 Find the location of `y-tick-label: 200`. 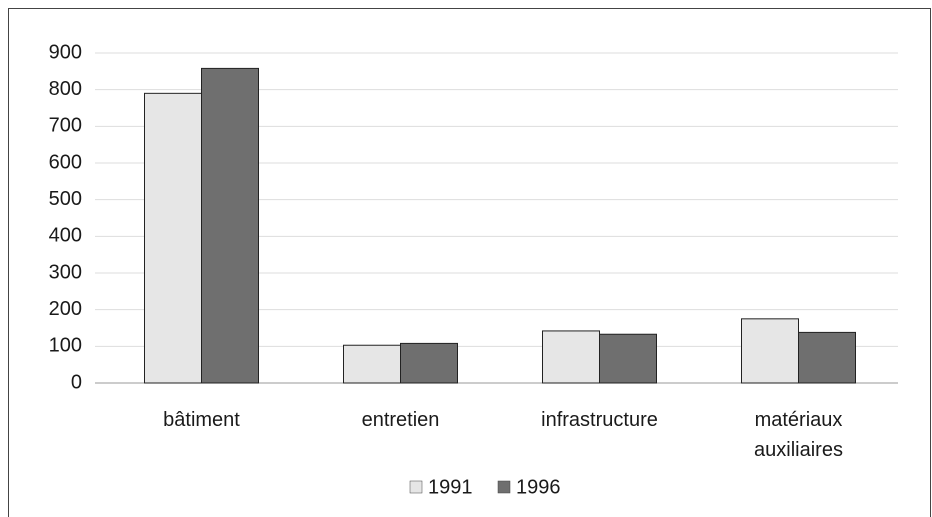

y-tick-label: 200 is located at coordinates (65, 309).